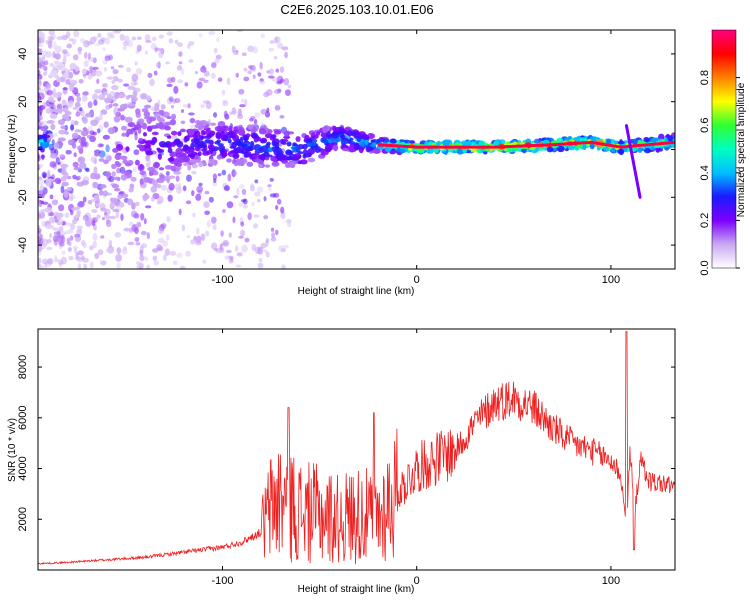 The height and width of the screenshot is (600, 750). I want to click on colorbar-gradient, so click(724, 149).